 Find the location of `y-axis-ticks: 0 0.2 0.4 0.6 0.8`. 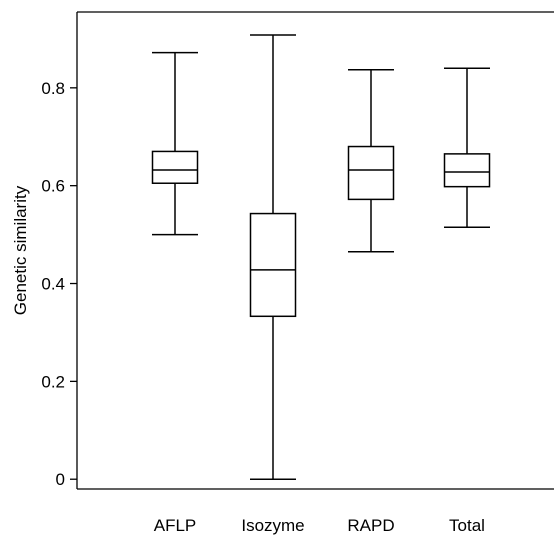

y-axis-ticks: 0 0.2 0.4 0.6 0.8 is located at coordinates (59, 284).